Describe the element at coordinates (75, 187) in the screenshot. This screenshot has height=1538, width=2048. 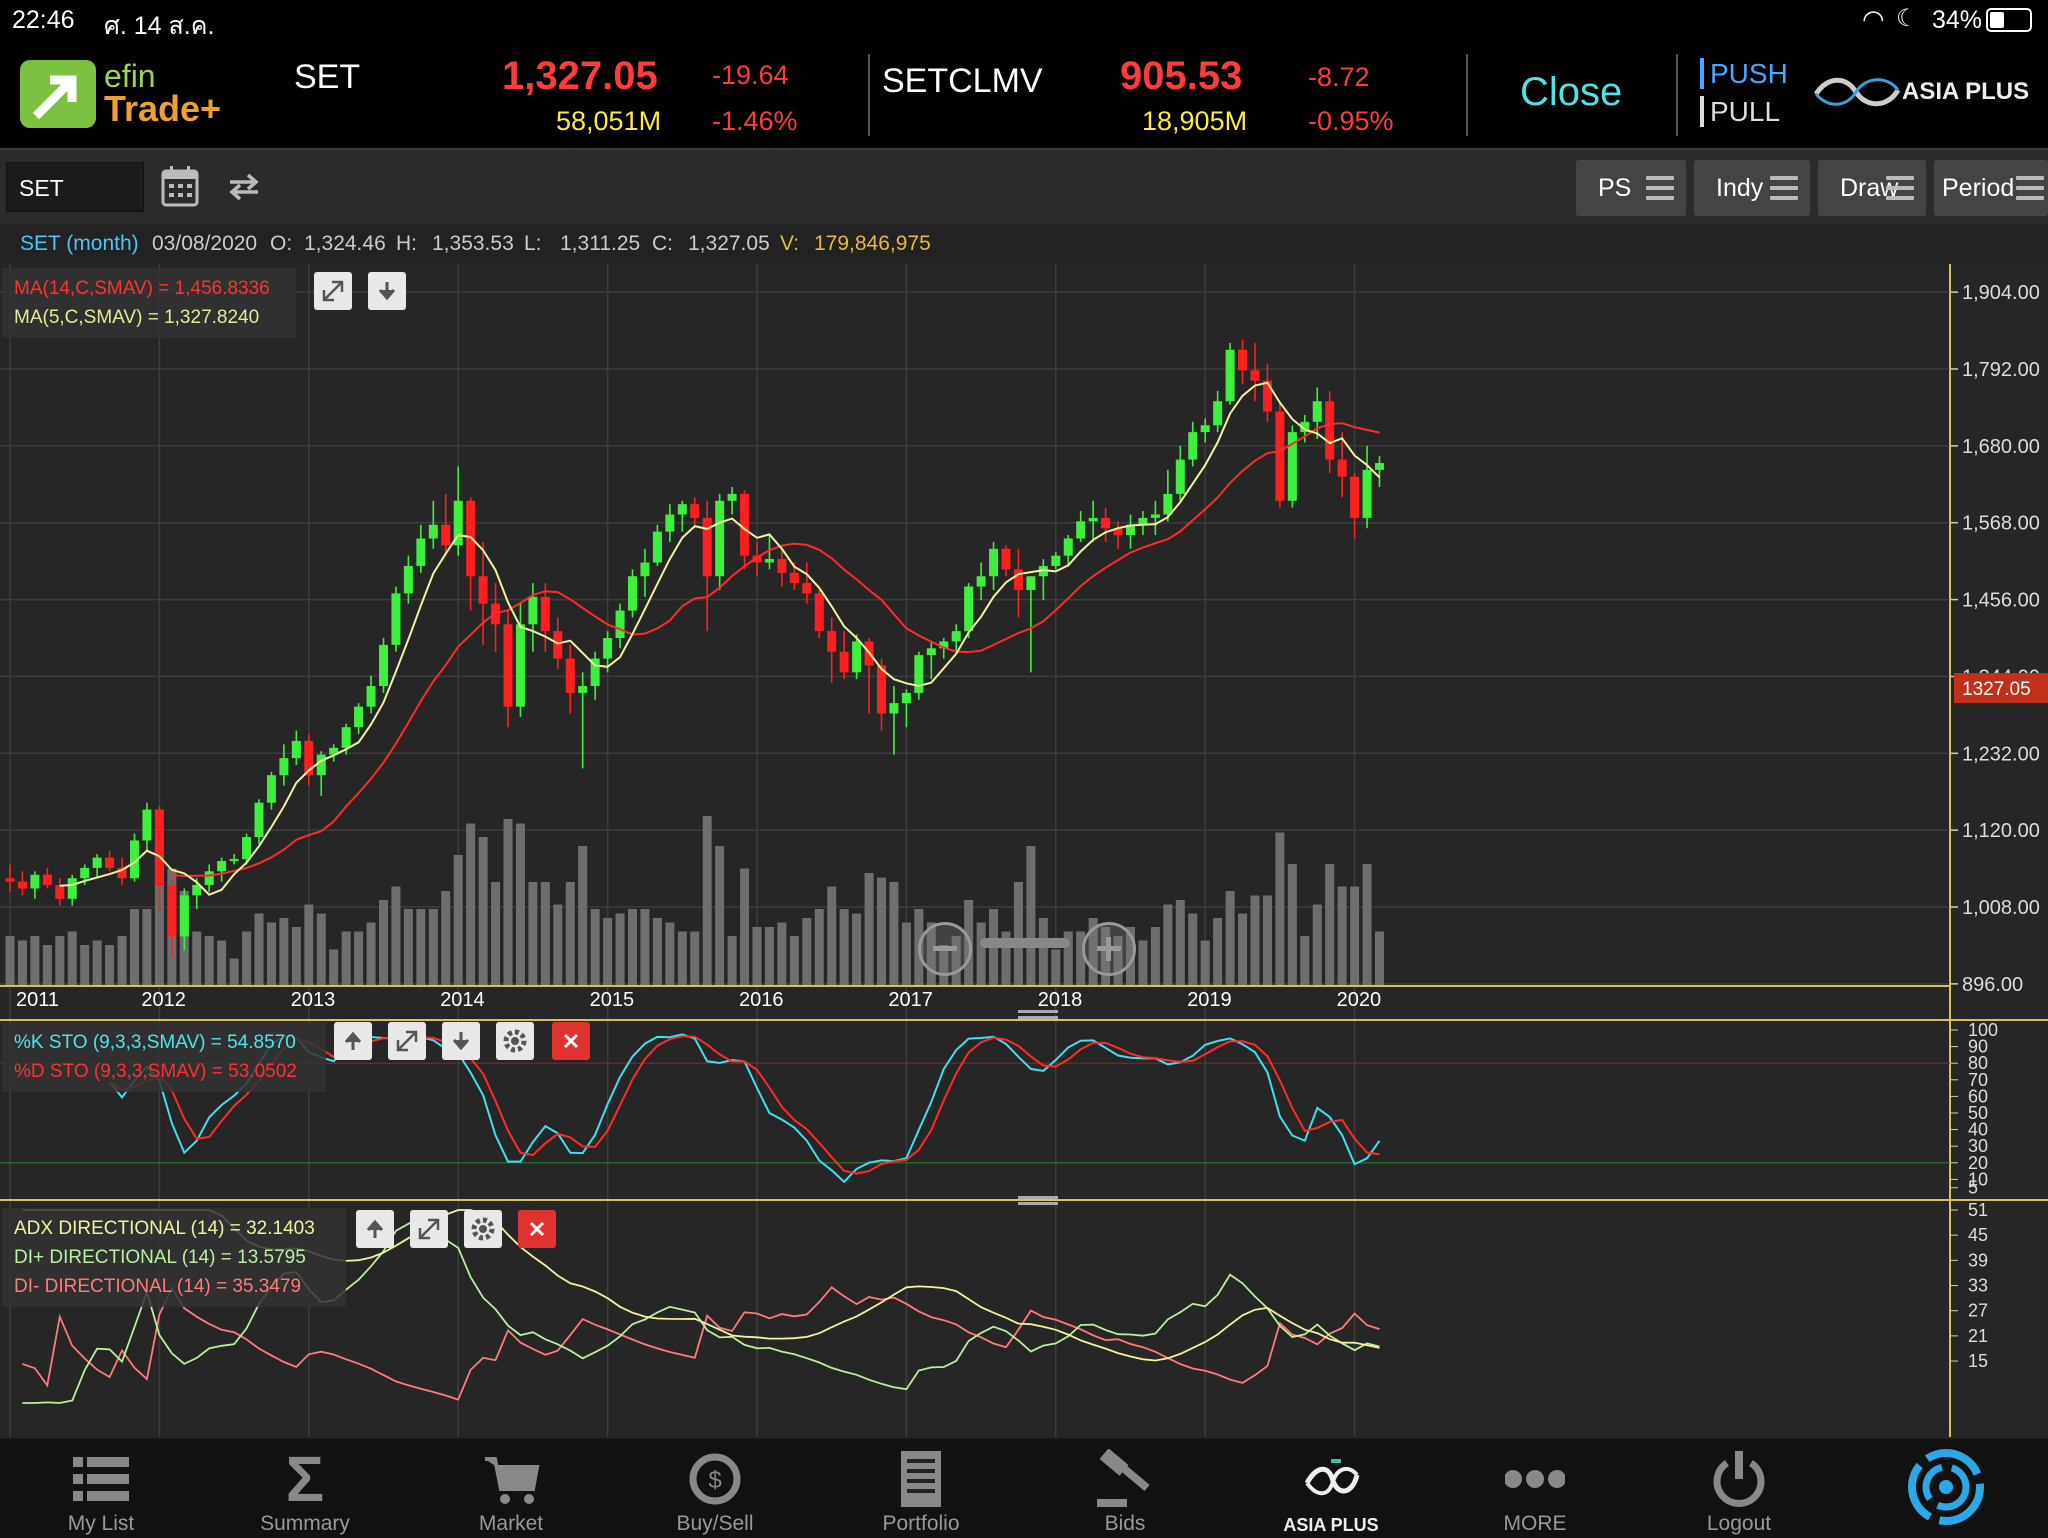
I see `symbol-input: SET` at that location.